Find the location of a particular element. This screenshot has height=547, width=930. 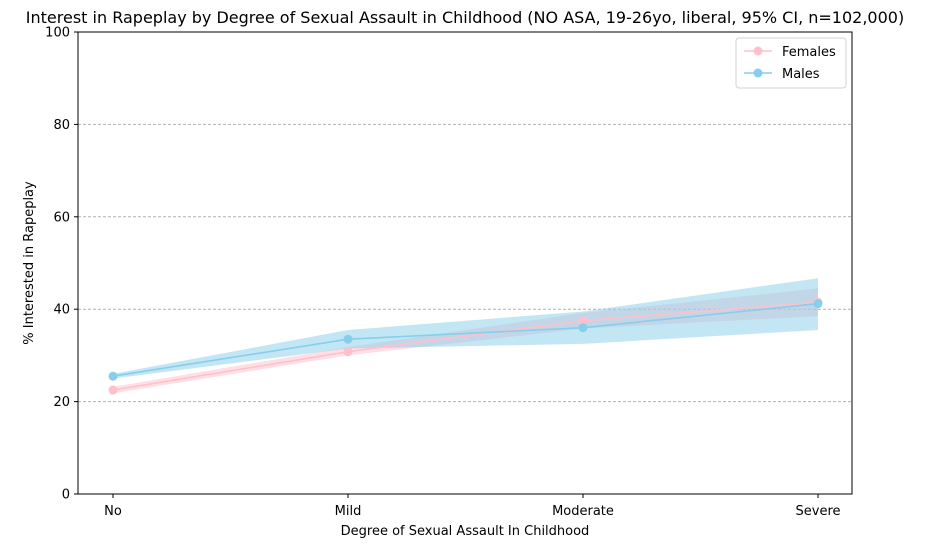

legend-marker-females is located at coordinates (758, 51).